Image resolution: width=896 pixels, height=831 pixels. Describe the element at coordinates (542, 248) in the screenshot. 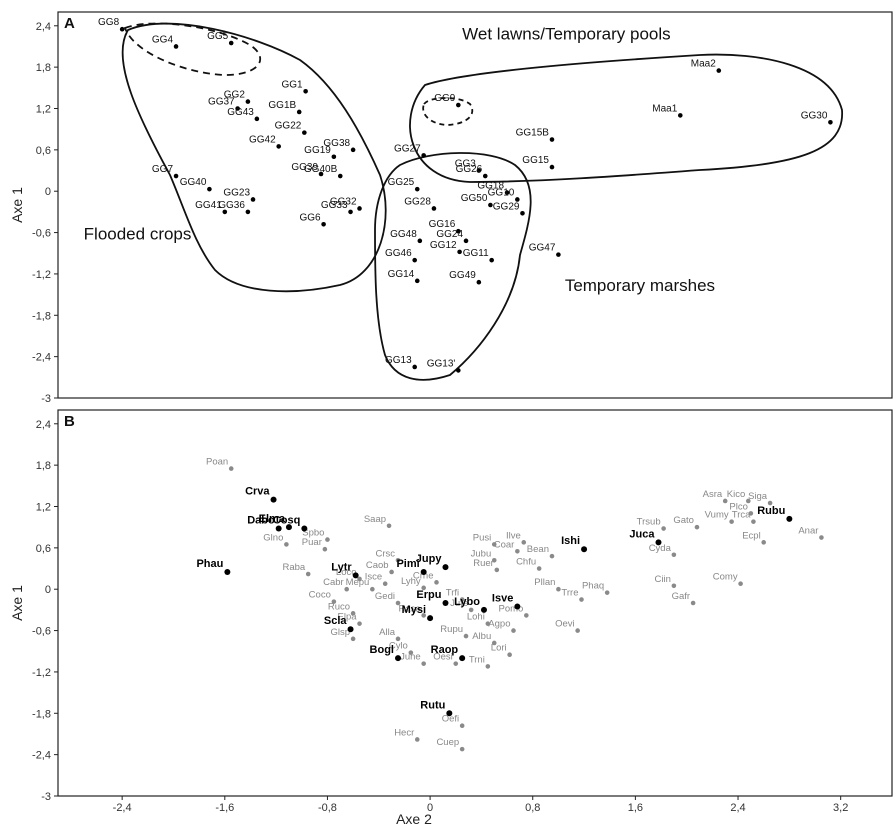

I see `site-label: GG47` at that location.